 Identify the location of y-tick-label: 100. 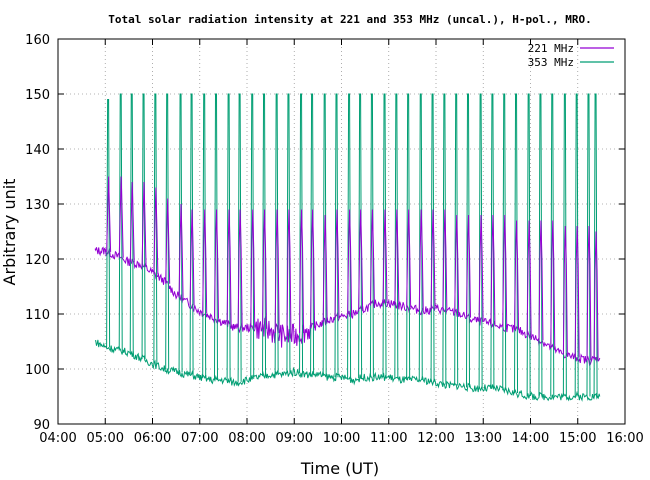
(37, 370).